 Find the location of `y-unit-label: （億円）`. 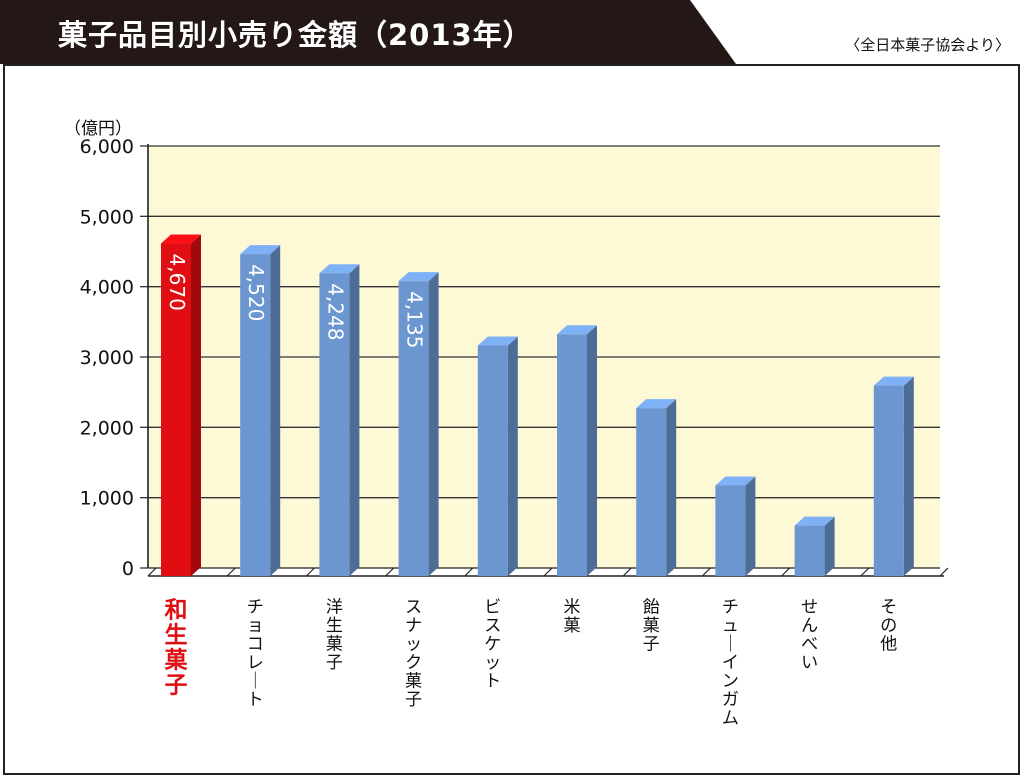

y-unit-label: （億円） is located at coordinates (98, 129).